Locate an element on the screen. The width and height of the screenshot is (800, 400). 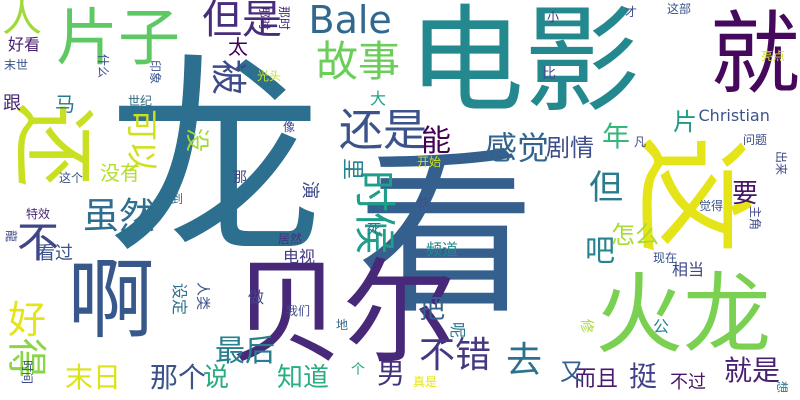
word-pindao: 频道 is located at coordinates (442, 249).